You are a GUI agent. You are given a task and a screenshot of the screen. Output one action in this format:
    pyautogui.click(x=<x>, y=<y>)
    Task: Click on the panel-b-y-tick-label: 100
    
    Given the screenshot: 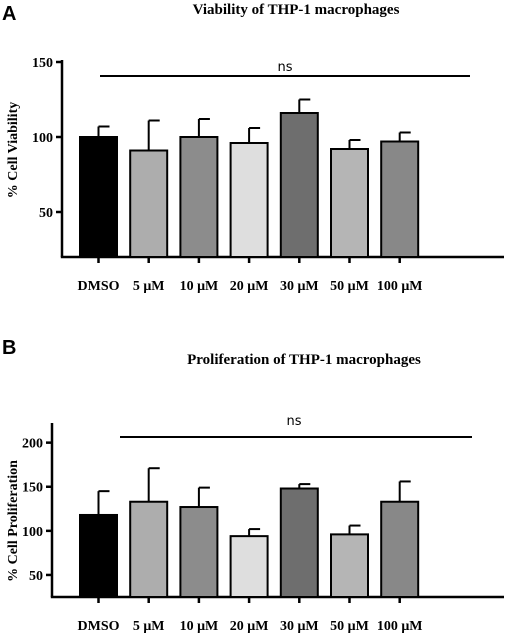 What is the action you would take?
    pyautogui.click(x=32, y=532)
    